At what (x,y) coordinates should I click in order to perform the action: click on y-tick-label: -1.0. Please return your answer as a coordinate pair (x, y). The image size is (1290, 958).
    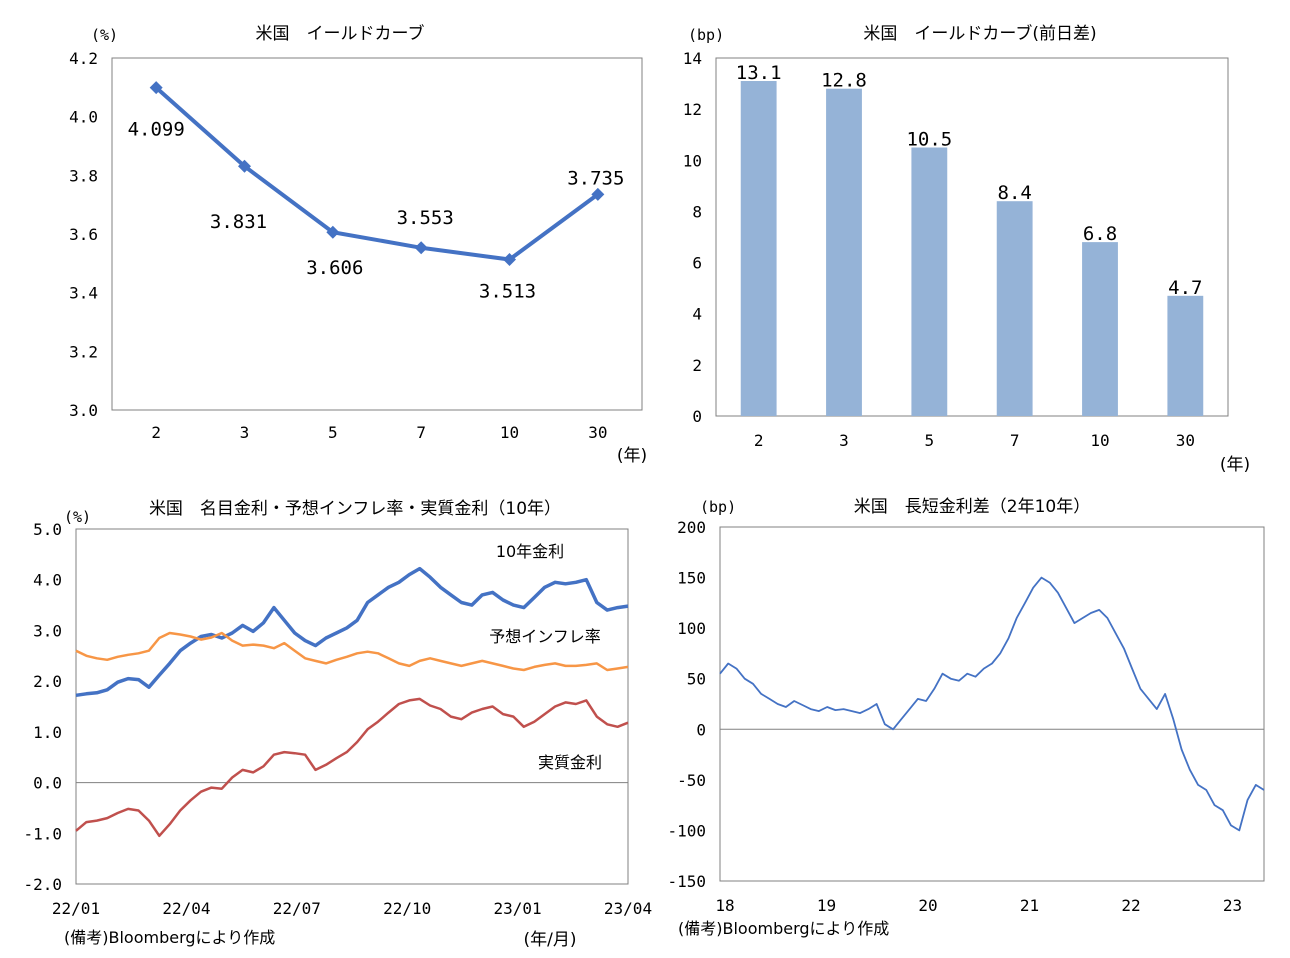
    Looking at the image, I should click on (42, 833).